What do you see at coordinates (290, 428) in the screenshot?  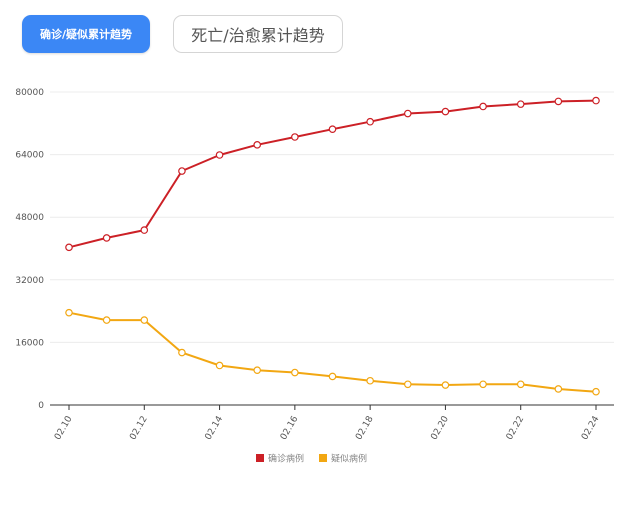 I see `x-tick-label: 02.16` at bounding box center [290, 428].